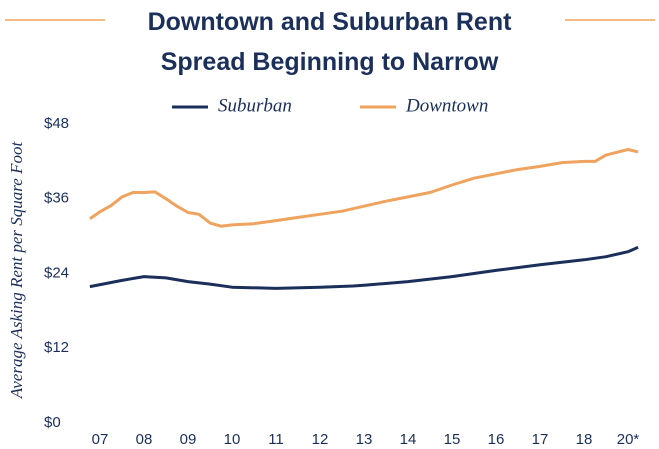  Describe the element at coordinates (540, 439) in the screenshot. I see `x-tick-label: 17` at that location.